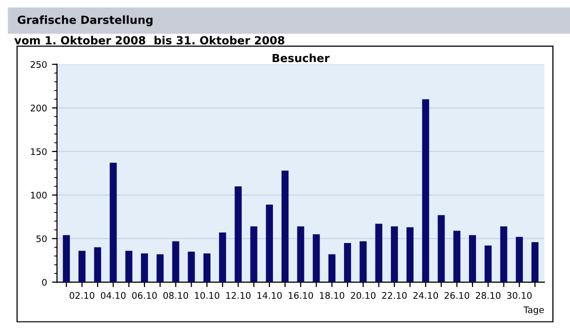 This screenshot has width=570, height=330. I want to click on y-tick-label: 150, so click(39, 152).